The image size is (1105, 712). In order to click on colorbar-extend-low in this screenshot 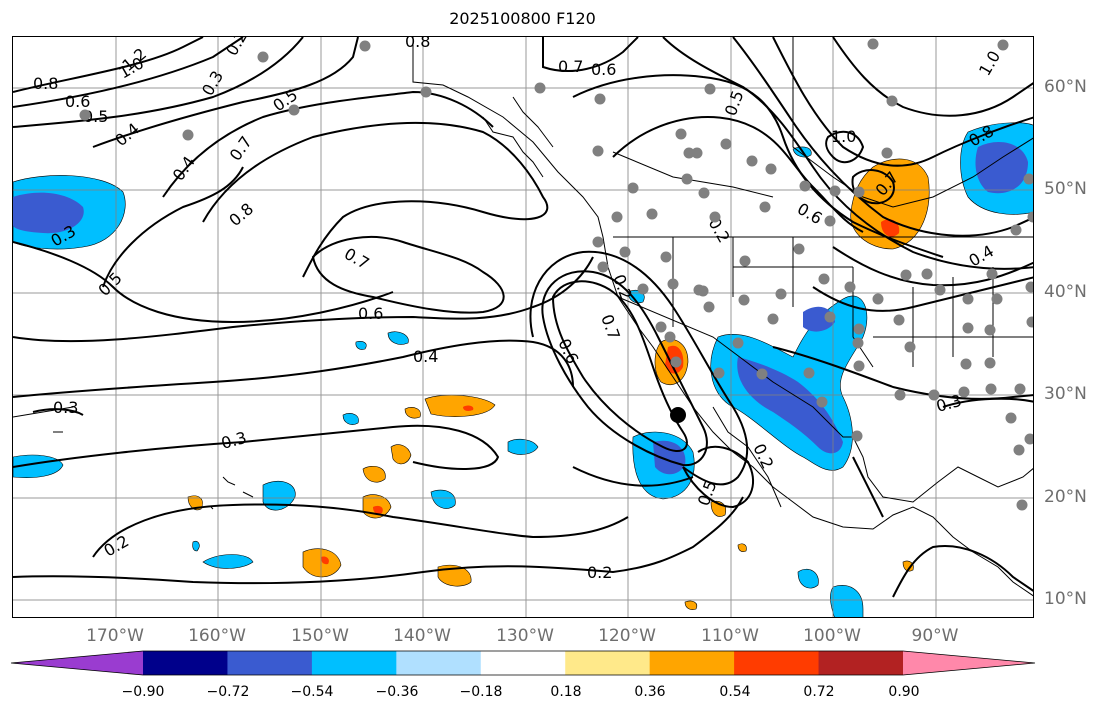, I will do `click(77, 663)`.